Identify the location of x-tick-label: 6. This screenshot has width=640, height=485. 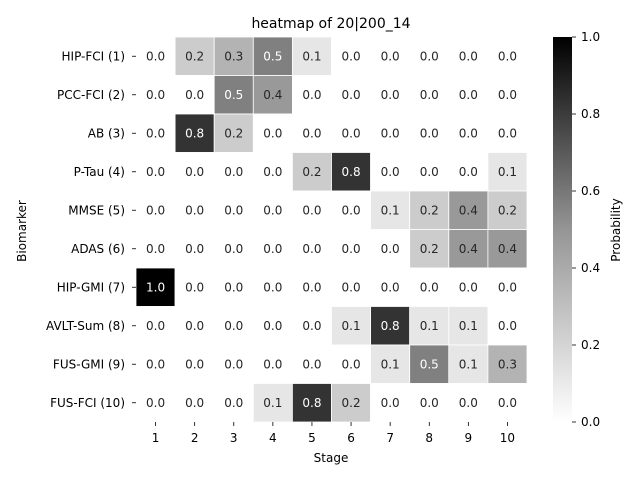
(351, 438).